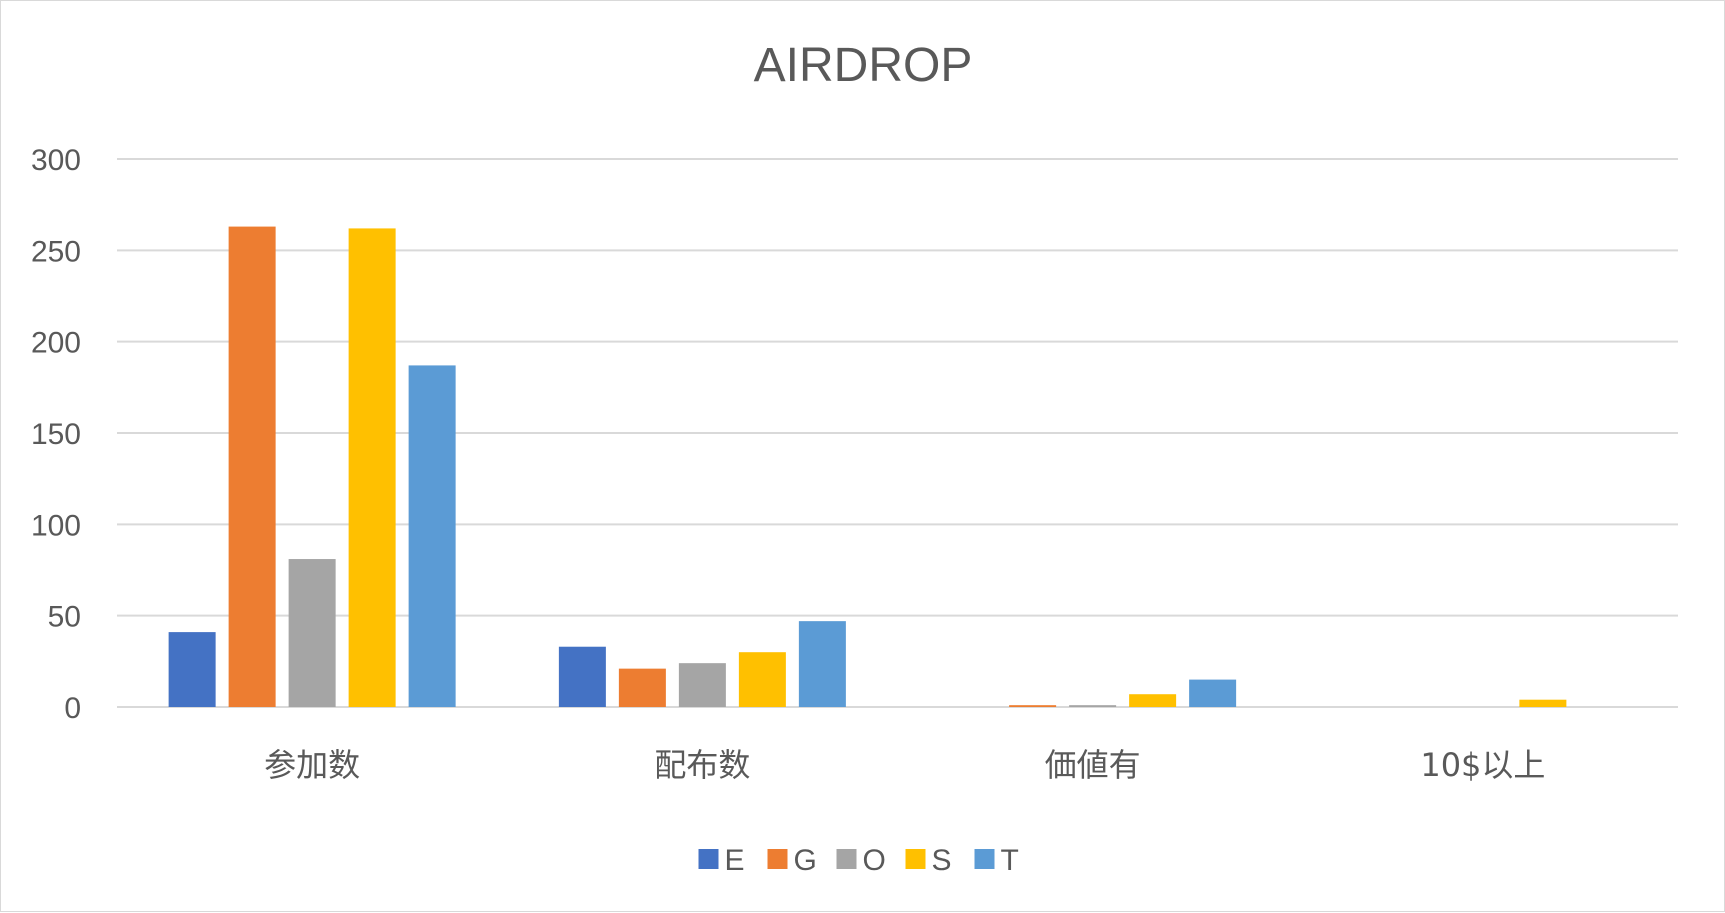 This screenshot has height=913, width=1725. What do you see at coordinates (1010, 860) in the screenshot?
I see `legend-label-T: T` at bounding box center [1010, 860].